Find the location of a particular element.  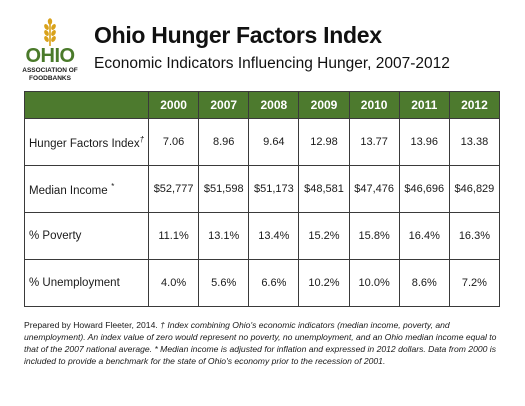

row-label: Median Income * is located at coordinates (86, 189).